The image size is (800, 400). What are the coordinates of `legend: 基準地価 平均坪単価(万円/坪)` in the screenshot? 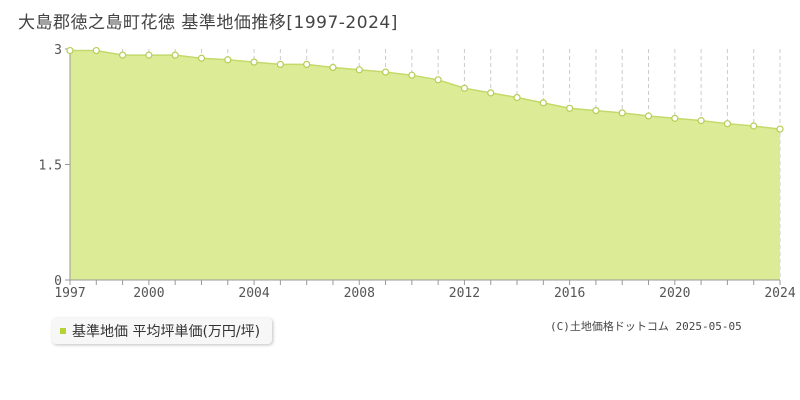 It's located at (162, 331).